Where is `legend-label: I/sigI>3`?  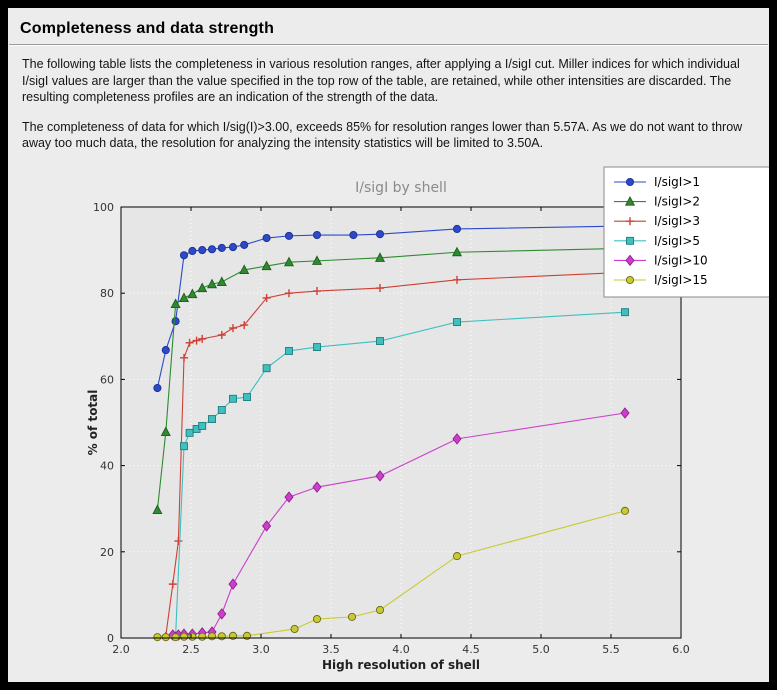 legend-label: I/sigI>3 is located at coordinates (677, 221).